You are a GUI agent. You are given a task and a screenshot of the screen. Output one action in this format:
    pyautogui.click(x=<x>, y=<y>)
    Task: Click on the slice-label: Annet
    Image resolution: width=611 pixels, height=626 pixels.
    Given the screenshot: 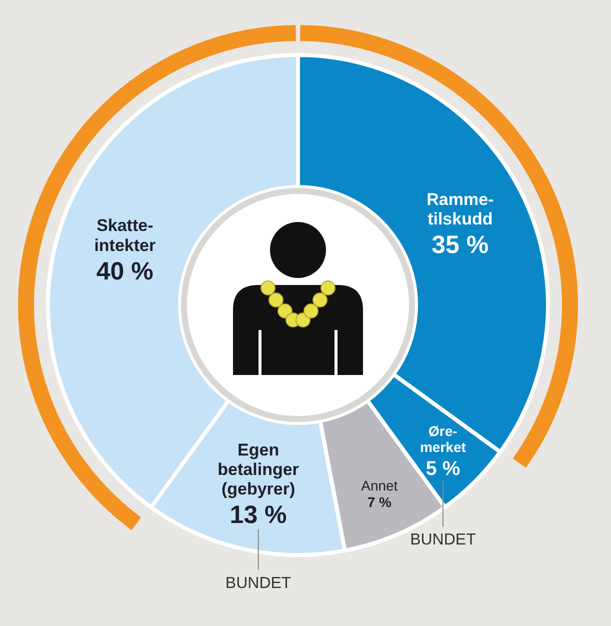 What is the action you would take?
    pyautogui.click(x=379, y=486)
    